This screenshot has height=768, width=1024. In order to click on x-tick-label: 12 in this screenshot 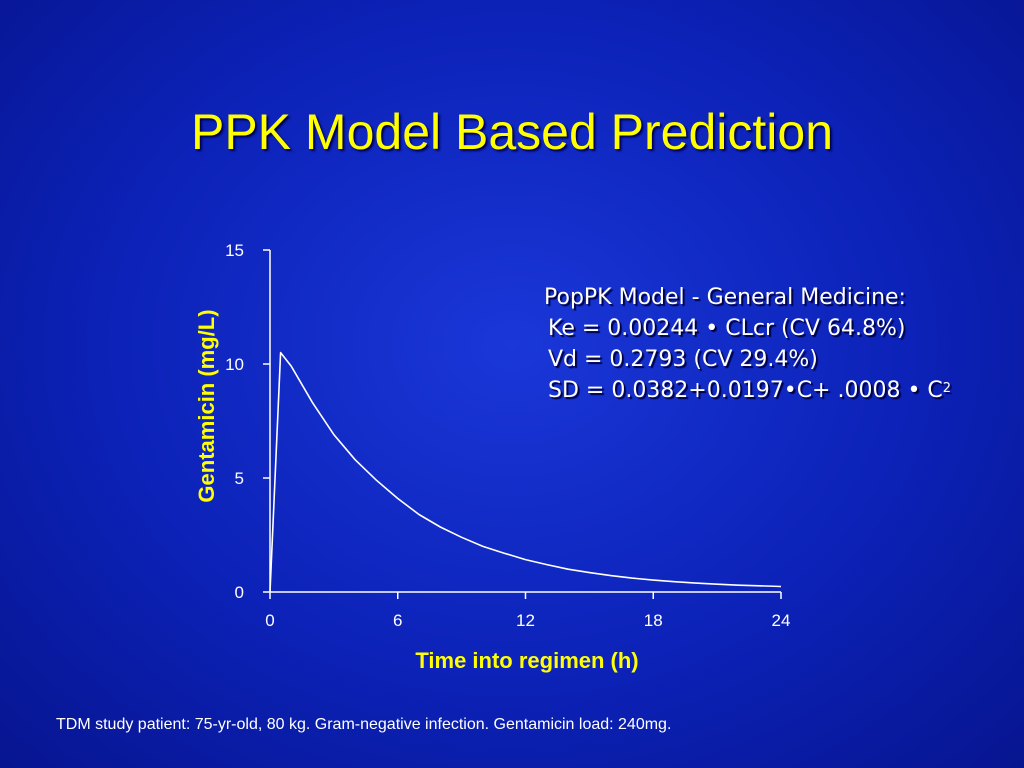, I will do `click(525, 620)`.